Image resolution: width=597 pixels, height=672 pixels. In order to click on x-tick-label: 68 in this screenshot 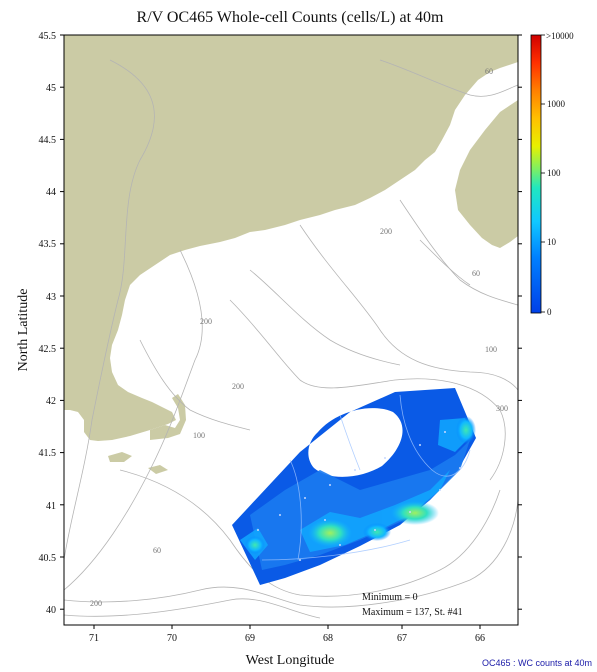, I will do `click(328, 638)`.